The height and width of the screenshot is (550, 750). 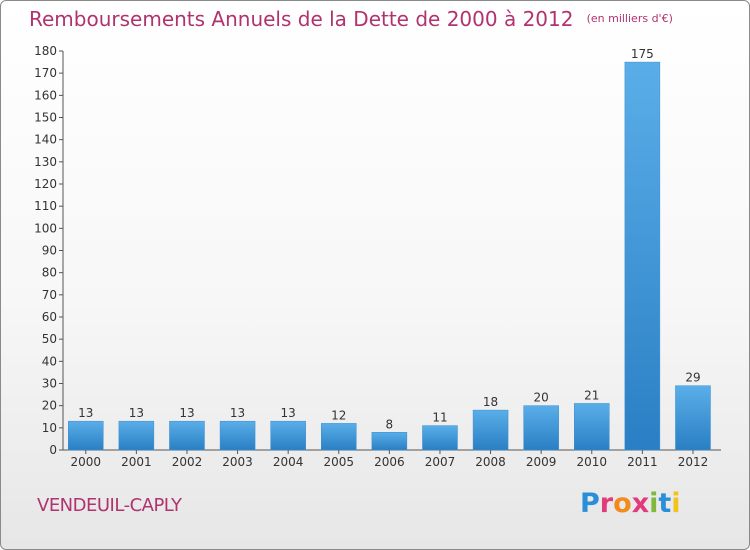 I want to click on y-tick-label: 0, so click(x=53, y=450).